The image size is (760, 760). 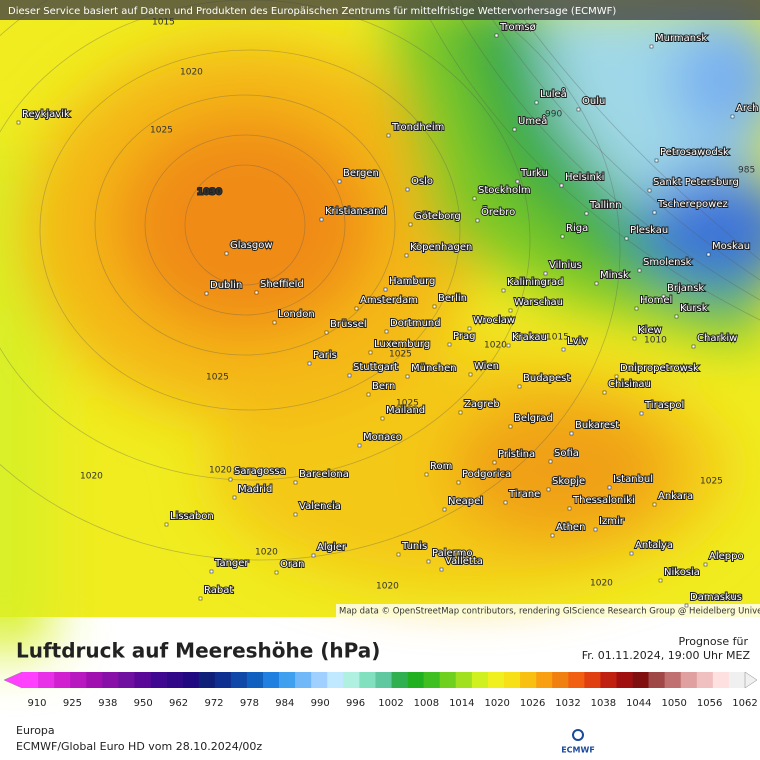 What do you see at coordinates (465, 501) in the screenshot?
I see `city-label: Neapel` at bounding box center [465, 501].